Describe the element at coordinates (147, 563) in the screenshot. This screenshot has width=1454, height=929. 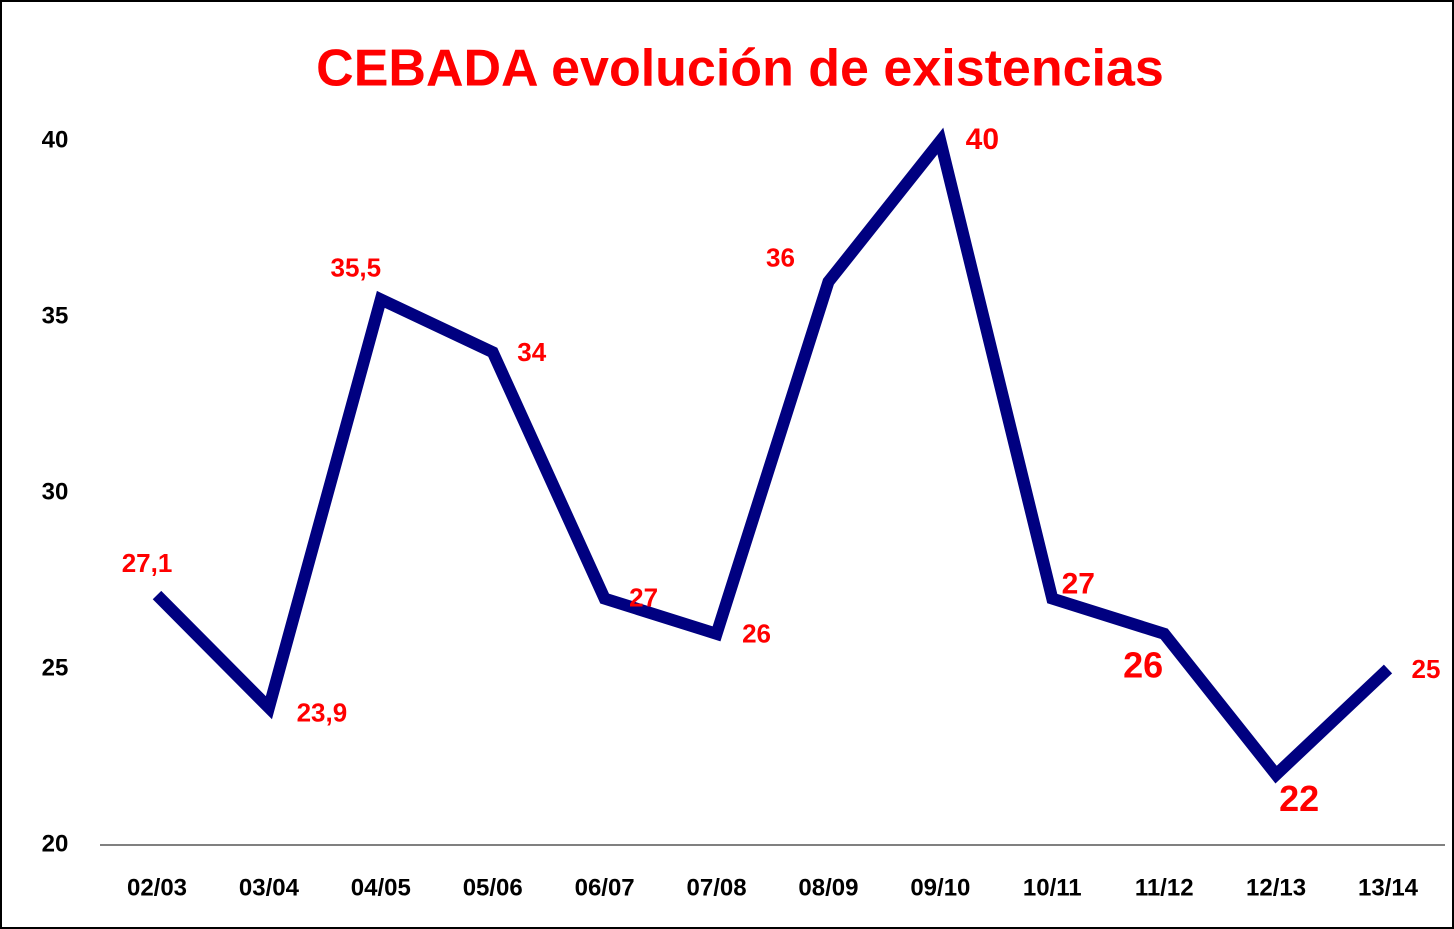
I see `data-label: 27,1` at that location.